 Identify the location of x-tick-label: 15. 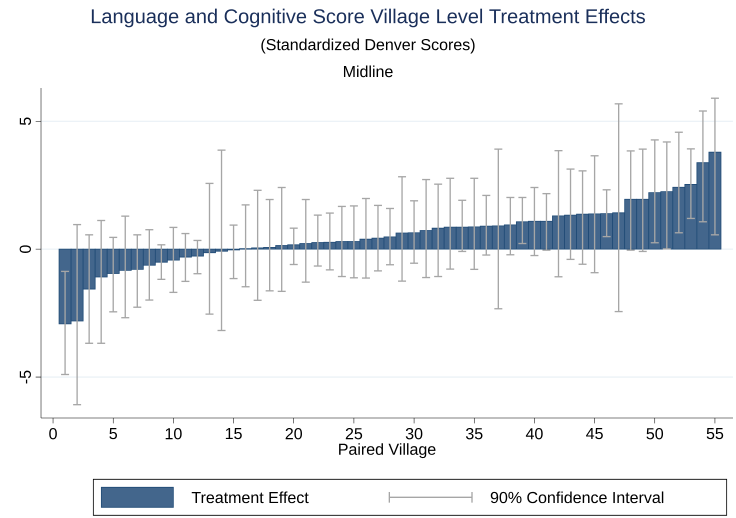
(234, 434).